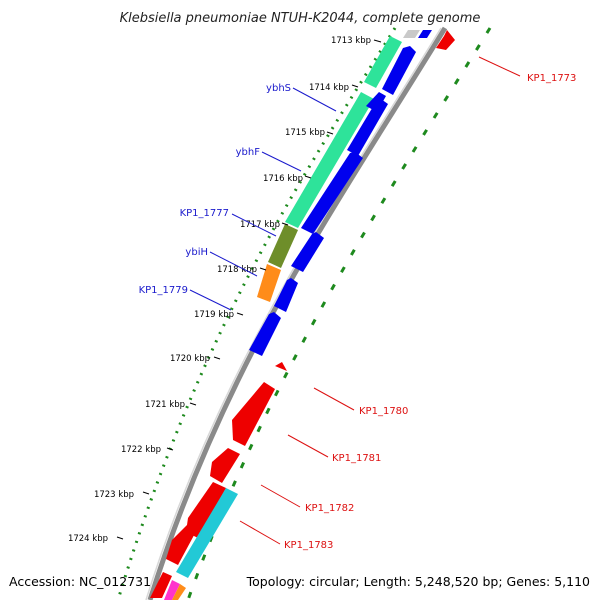  What do you see at coordinates (179, 592) in the screenshot?
I see `feature-bottom-orange` at bounding box center [179, 592].